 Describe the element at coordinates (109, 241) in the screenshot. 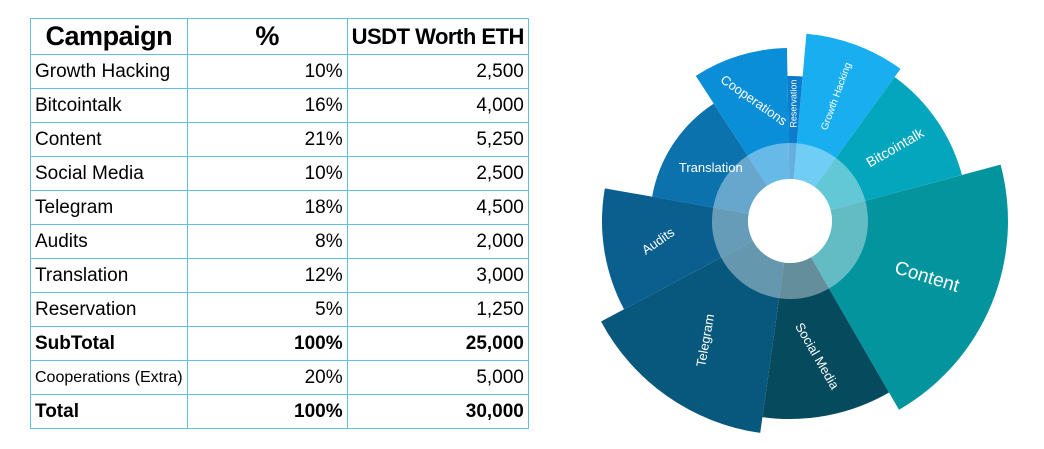

I see `cell-campaign: Audits` at that location.